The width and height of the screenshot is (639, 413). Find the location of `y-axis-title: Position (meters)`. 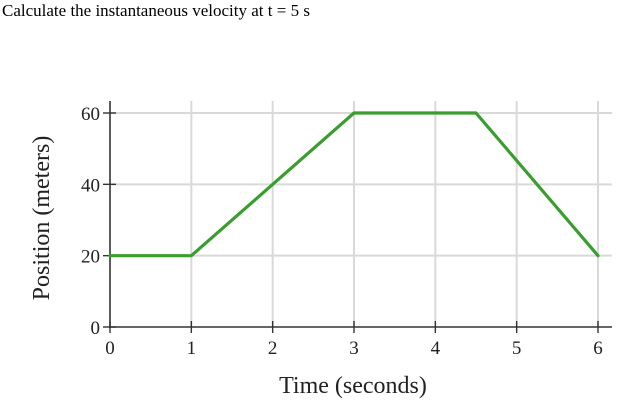

y-axis-title: Position (meters) is located at coordinates (42, 218).